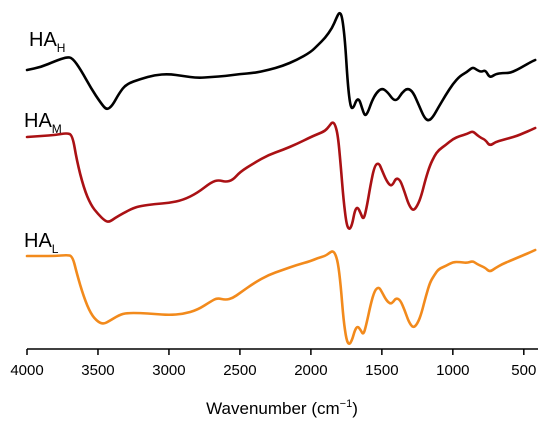 The width and height of the screenshot is (550, 427). I want to click on series-labels: HAH HAM HAL, so click(44, 142).